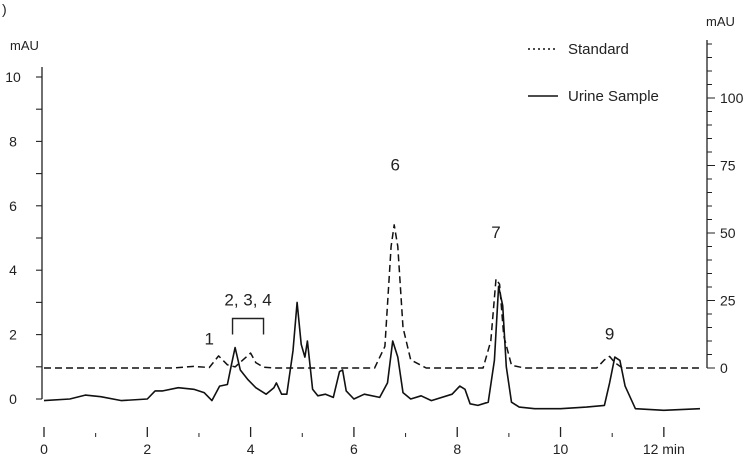  I want to click on x-tick-label: 10, so click(561, 448).